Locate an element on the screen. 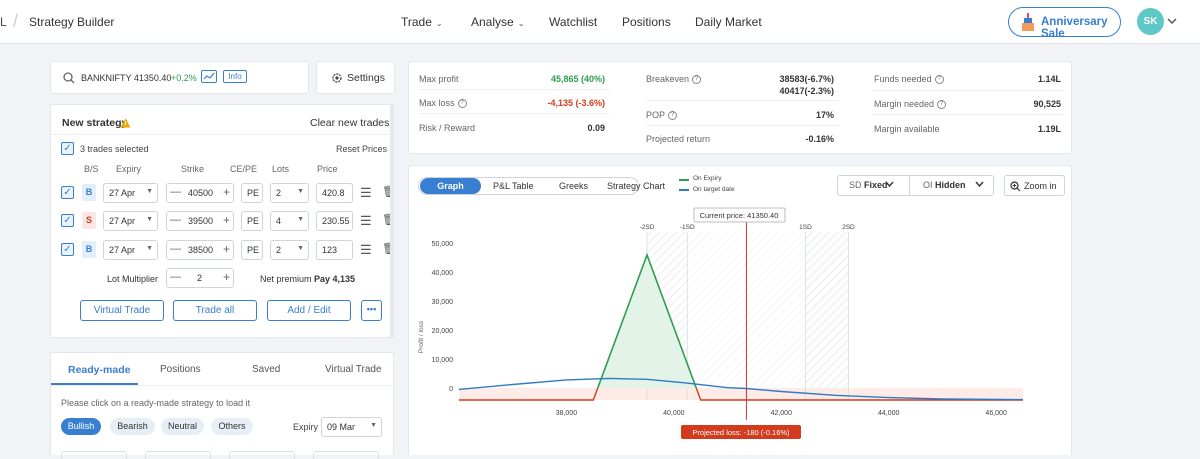 This screenshot has width=1200, height=459. legend-target: On target date is located at coordinates (714, 189).